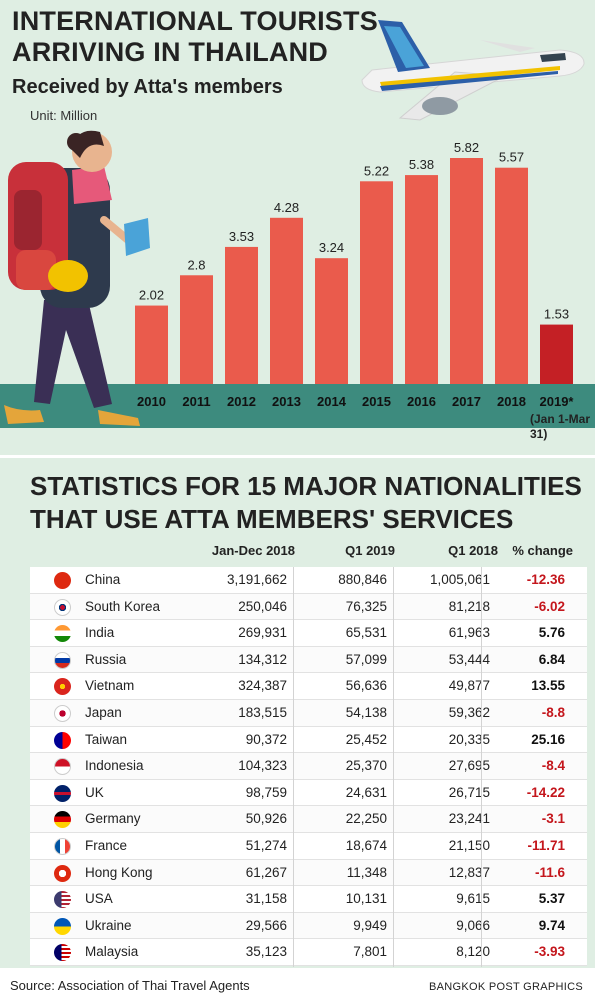 Image resolution: width=595 pixels, height=1000 pixels. Describe the element at coordinates (548, 686) in the screenshot. I see `value-change: 13.55` at that location.